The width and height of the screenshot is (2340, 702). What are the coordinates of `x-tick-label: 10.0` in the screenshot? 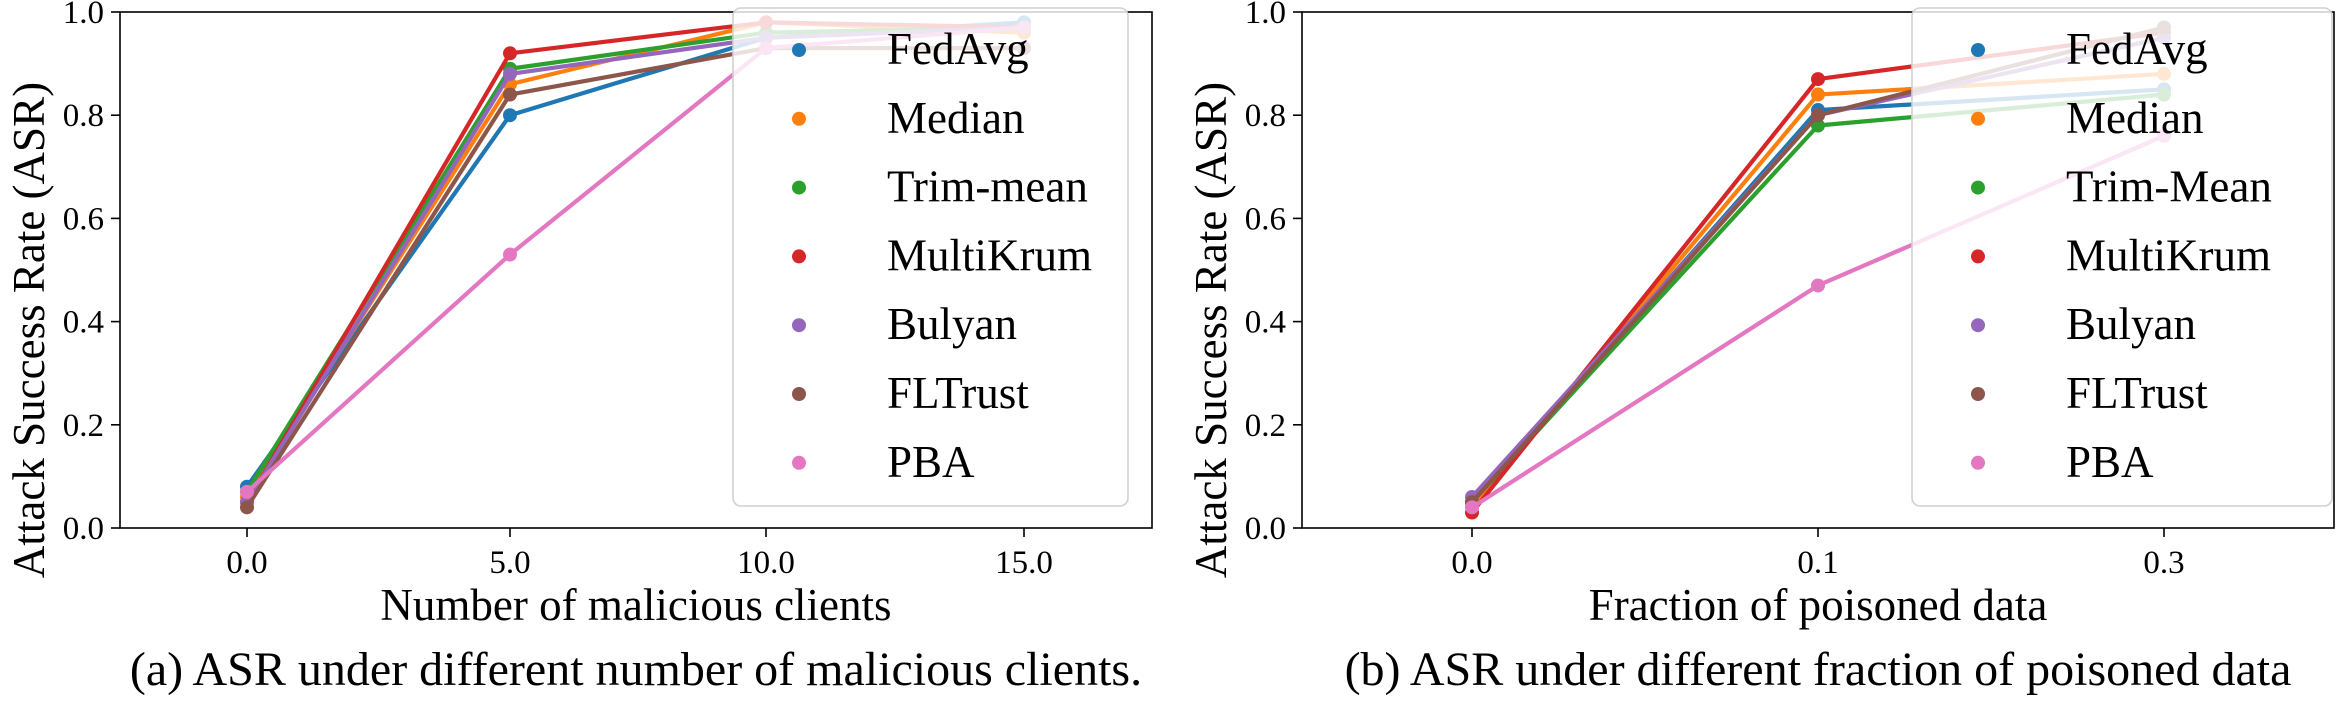 It's located at (766, 563).